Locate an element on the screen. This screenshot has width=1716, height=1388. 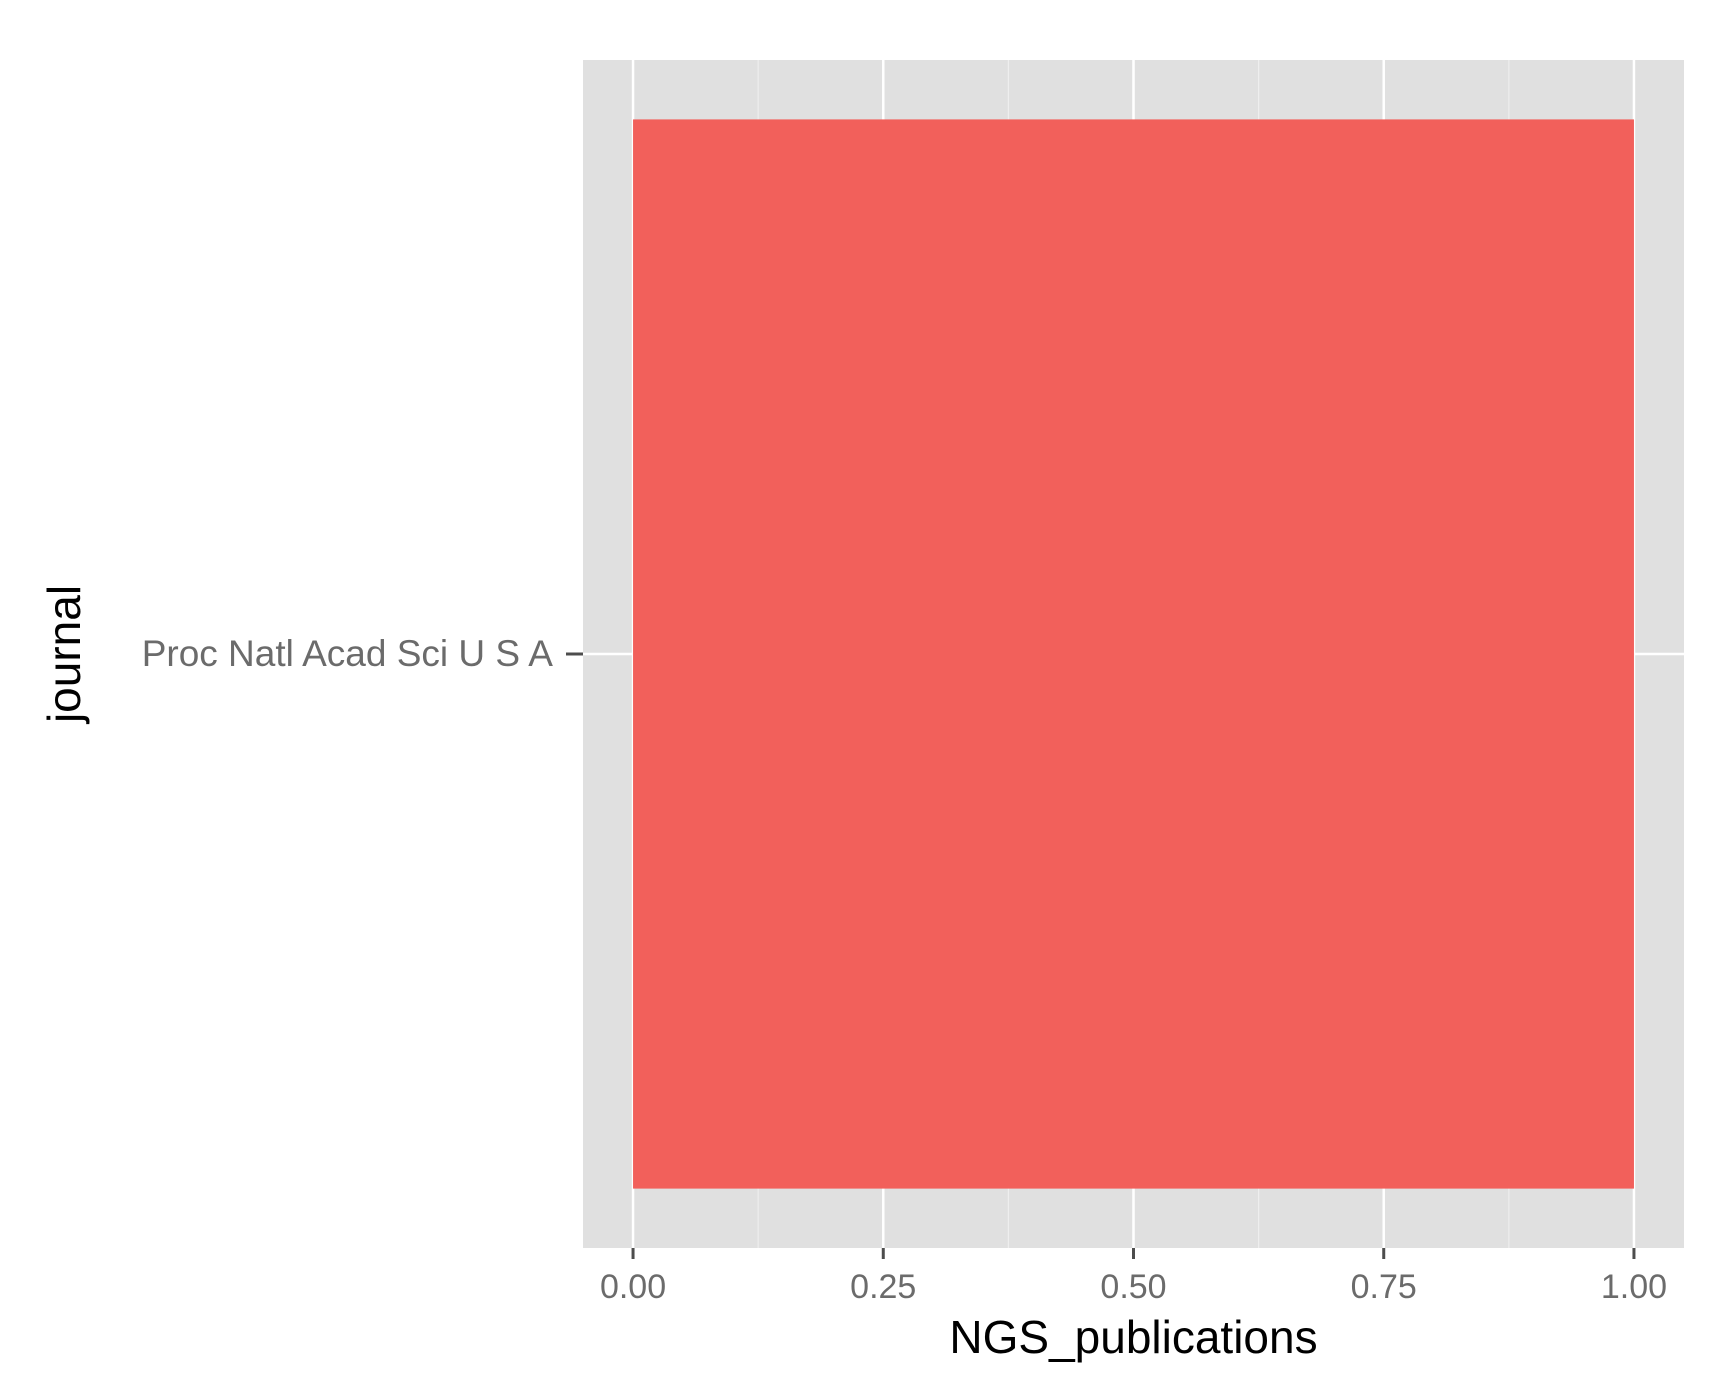
x-tick-label: 0.25 is located at coordinates (883, 1287).